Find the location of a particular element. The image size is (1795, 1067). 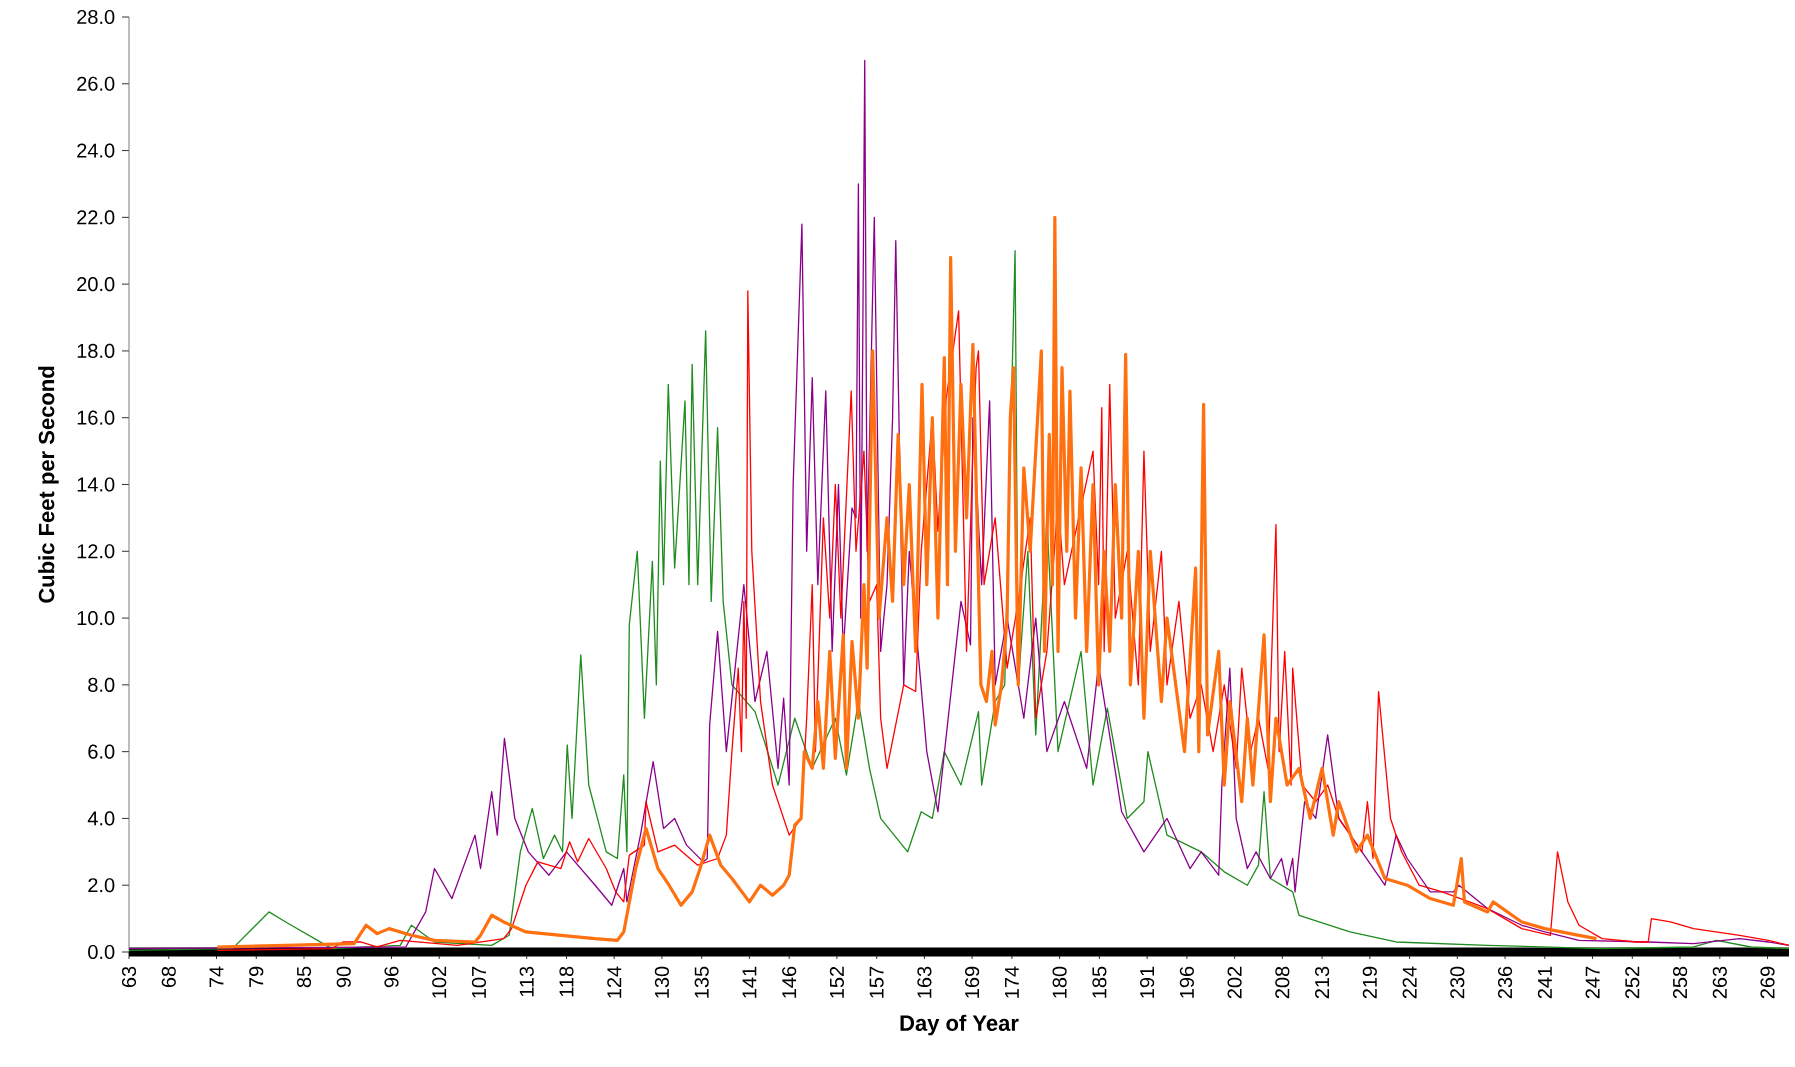

y-tick-label: 18.0 is located at coordinates (96, 351).